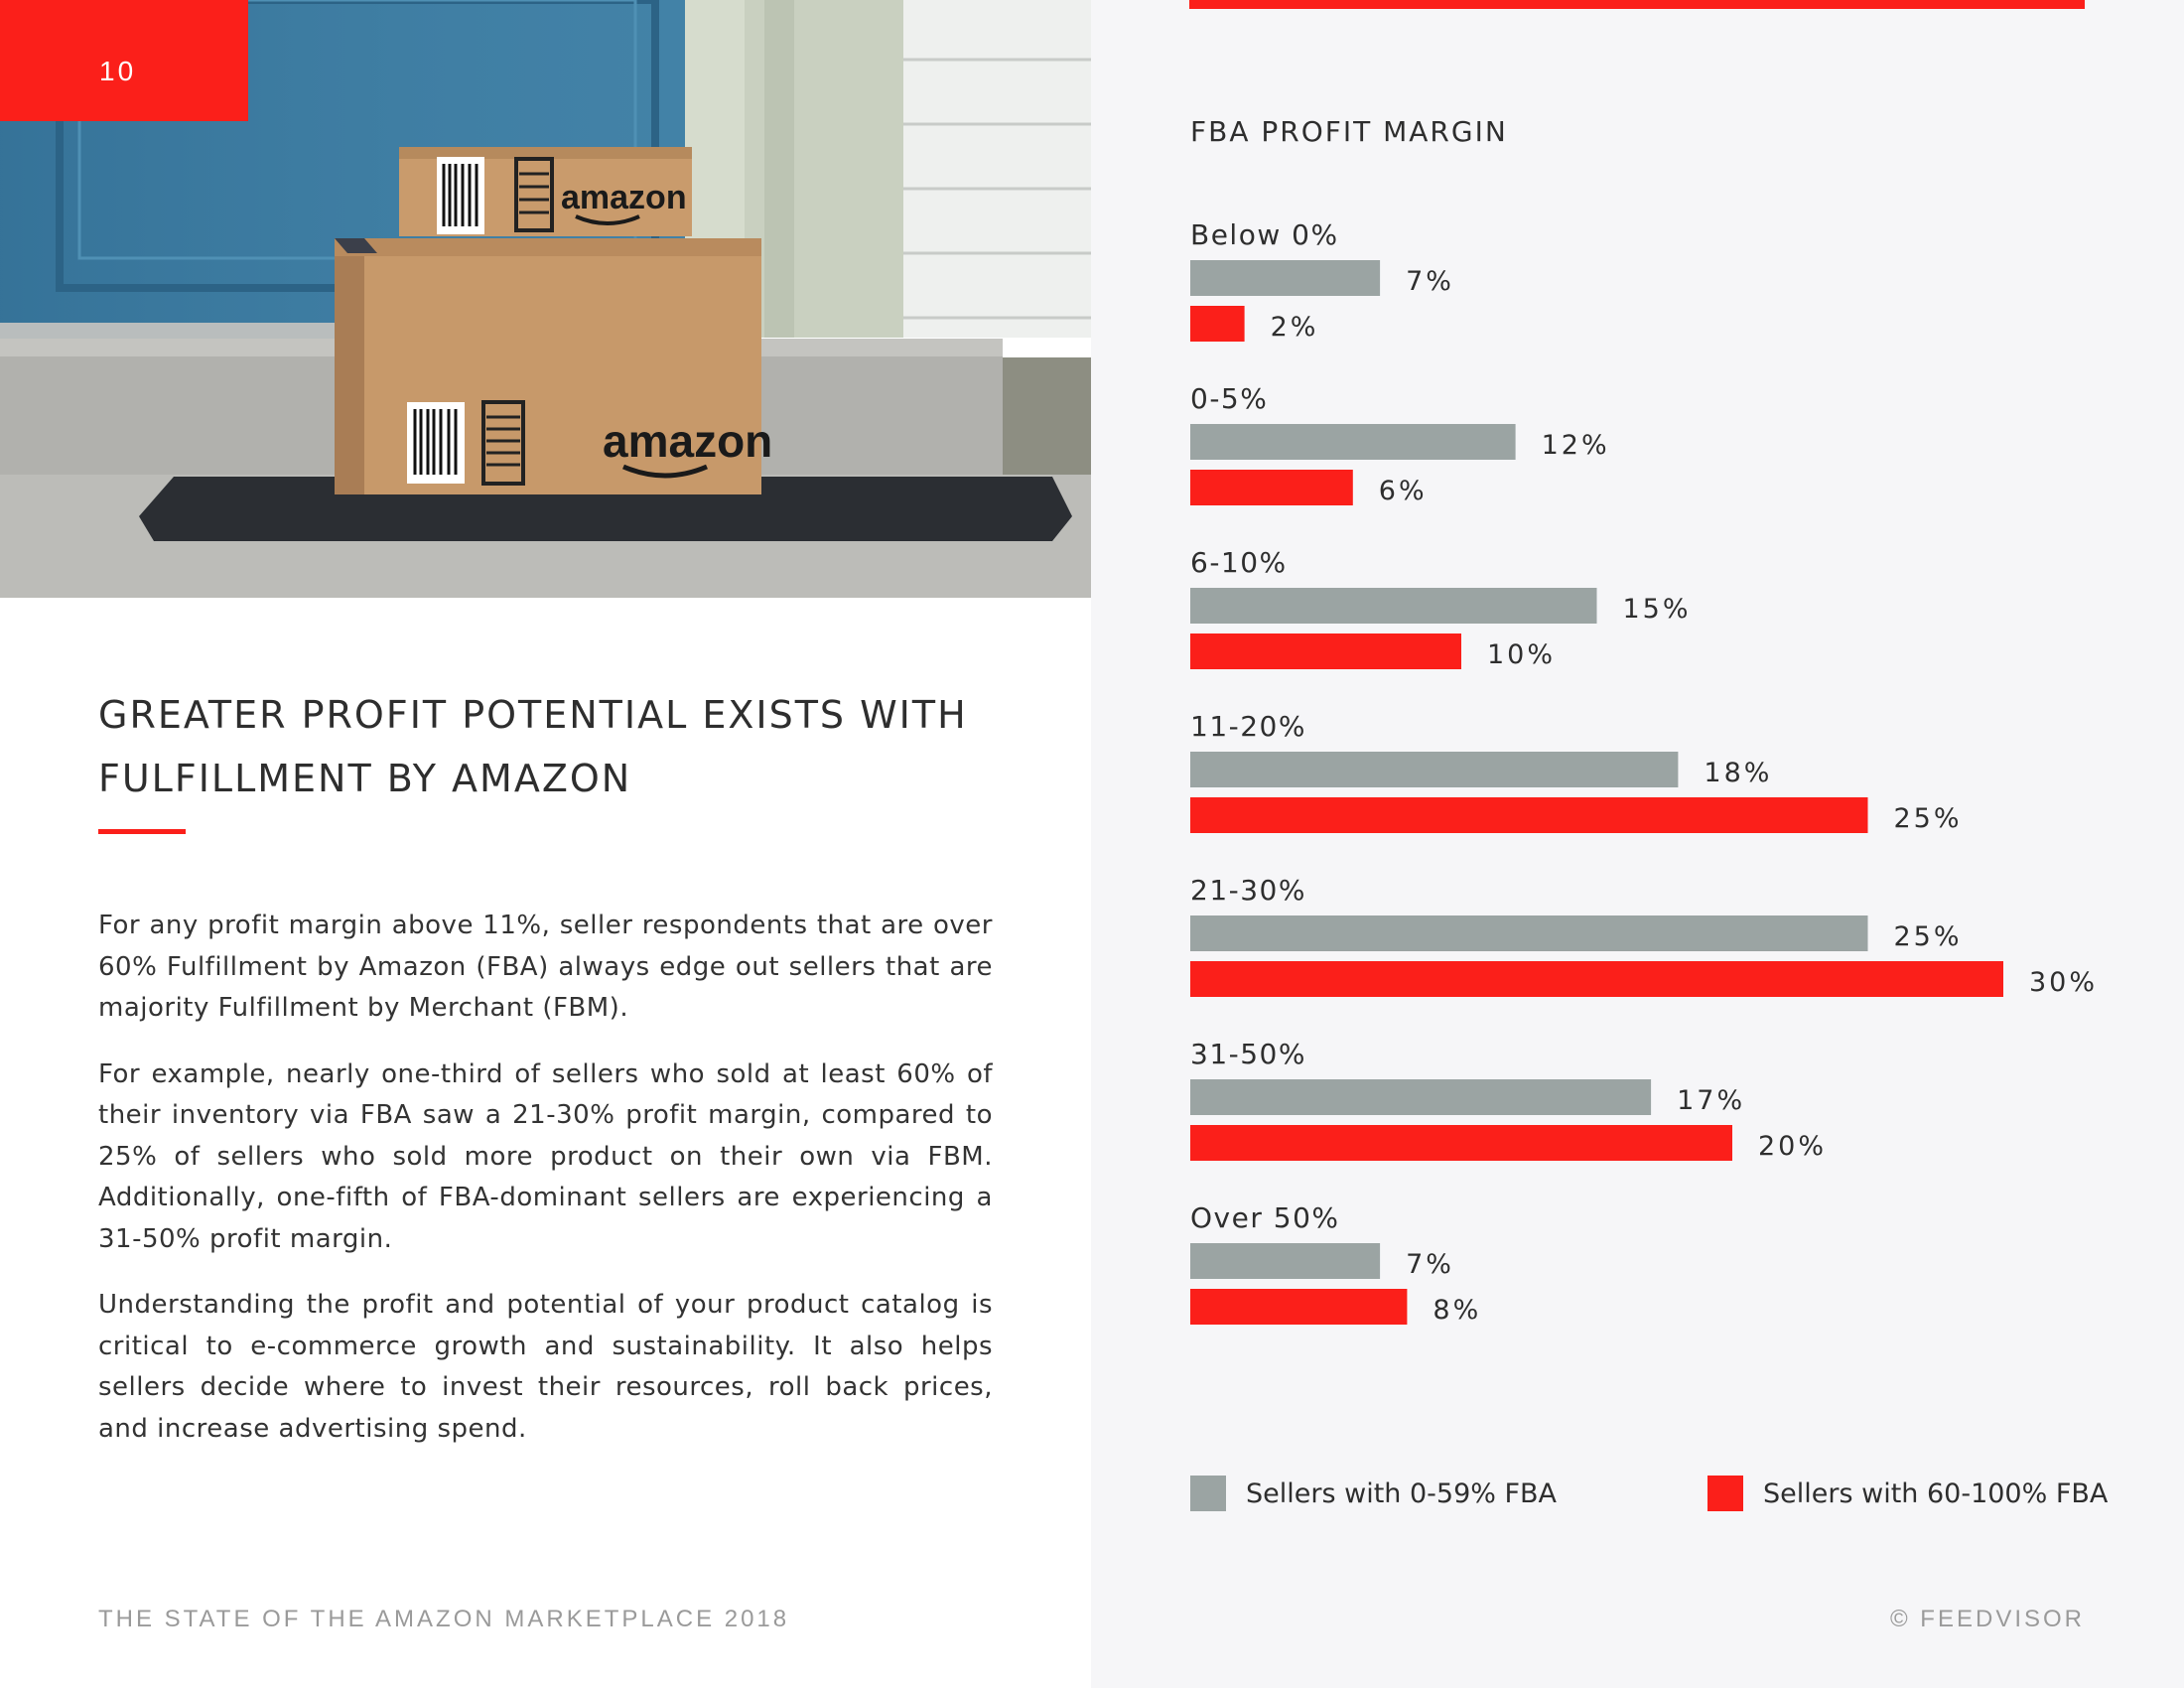 The width and height of the screenshot is (2184, 1688). I want to click on bar-value-label: 17%, so click(1711, 1100).